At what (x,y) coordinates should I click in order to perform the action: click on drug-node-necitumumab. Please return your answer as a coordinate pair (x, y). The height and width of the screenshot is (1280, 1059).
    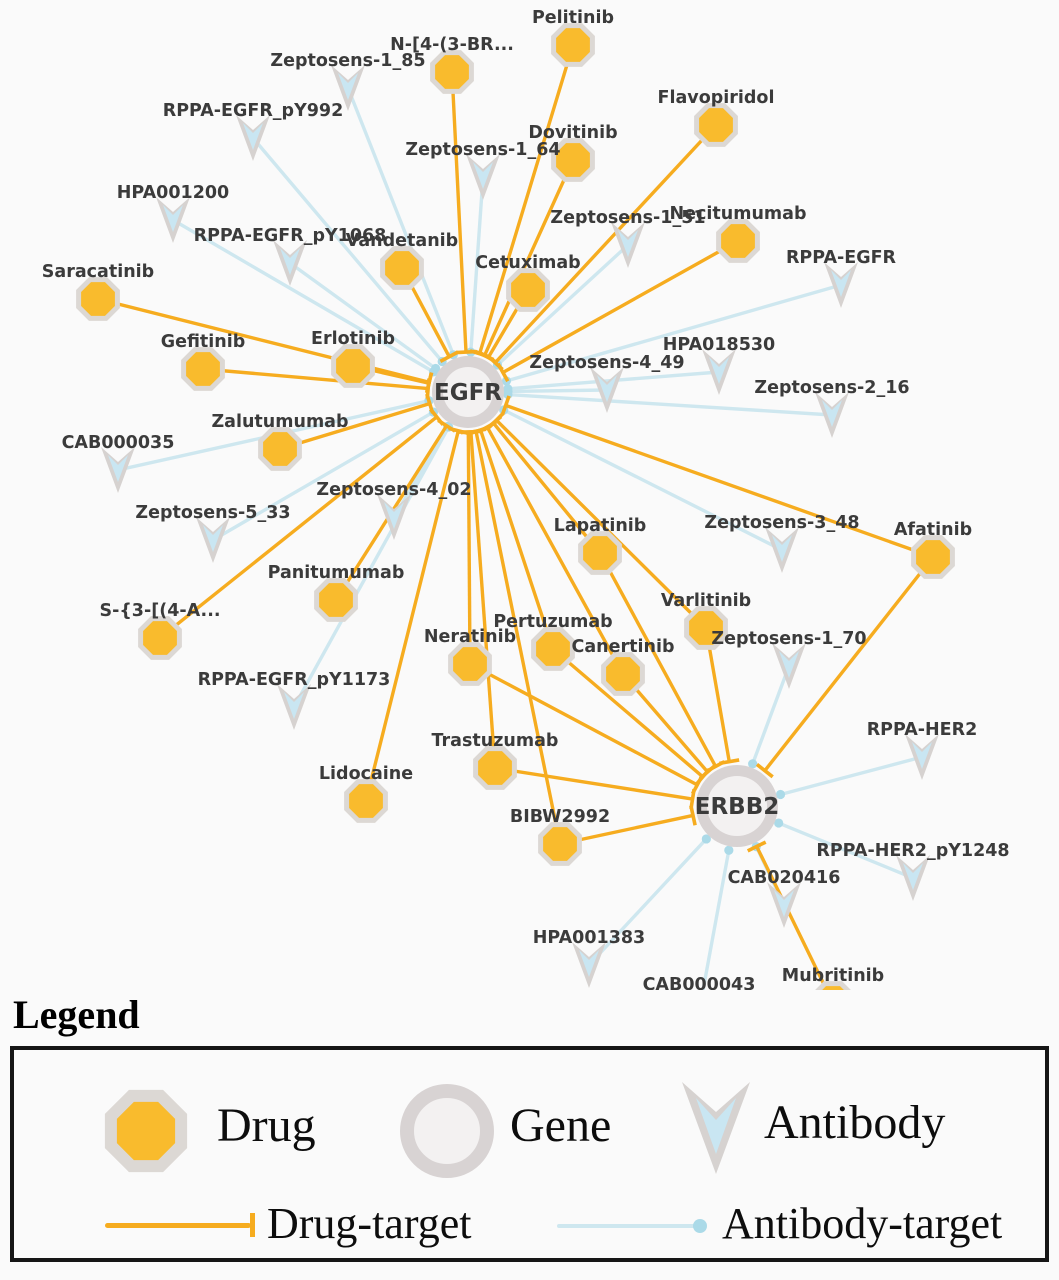
    Looking at the image, I should click on (738, 241).